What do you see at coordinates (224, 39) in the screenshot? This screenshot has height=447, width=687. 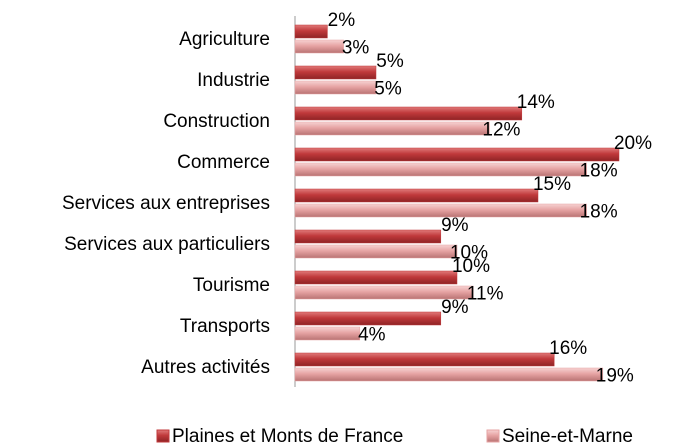 I see `category-label: Agriculture` at bounding box center [224, 39].